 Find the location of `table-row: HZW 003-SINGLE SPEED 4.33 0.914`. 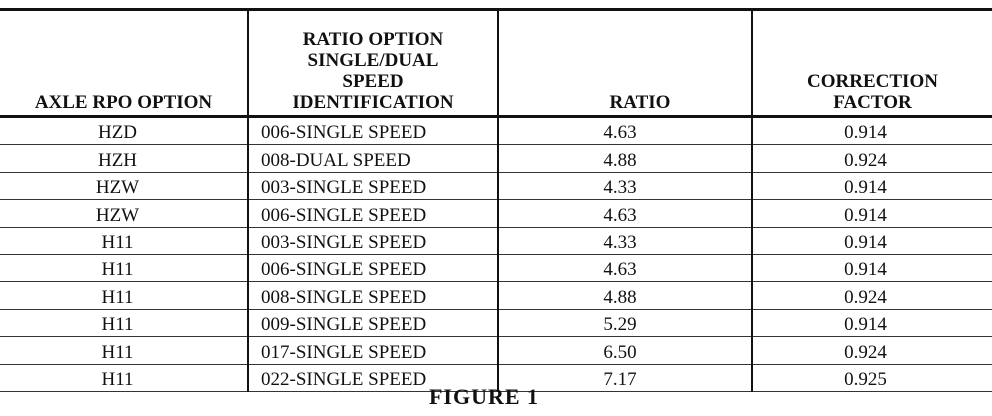

table-row: HZW 003-SINGLE SPEED 4.33 0.914 is located at coordinates (496, 186).